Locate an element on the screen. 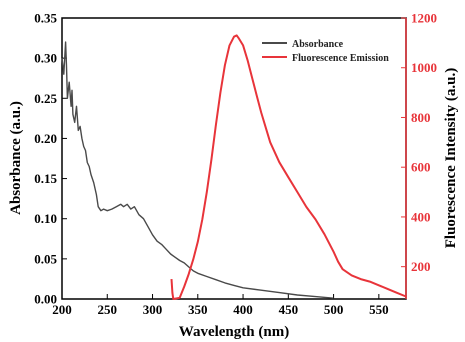 The image size is (465, 342). right-y-tick-label: 1000 is located at coordinates (424, 67).